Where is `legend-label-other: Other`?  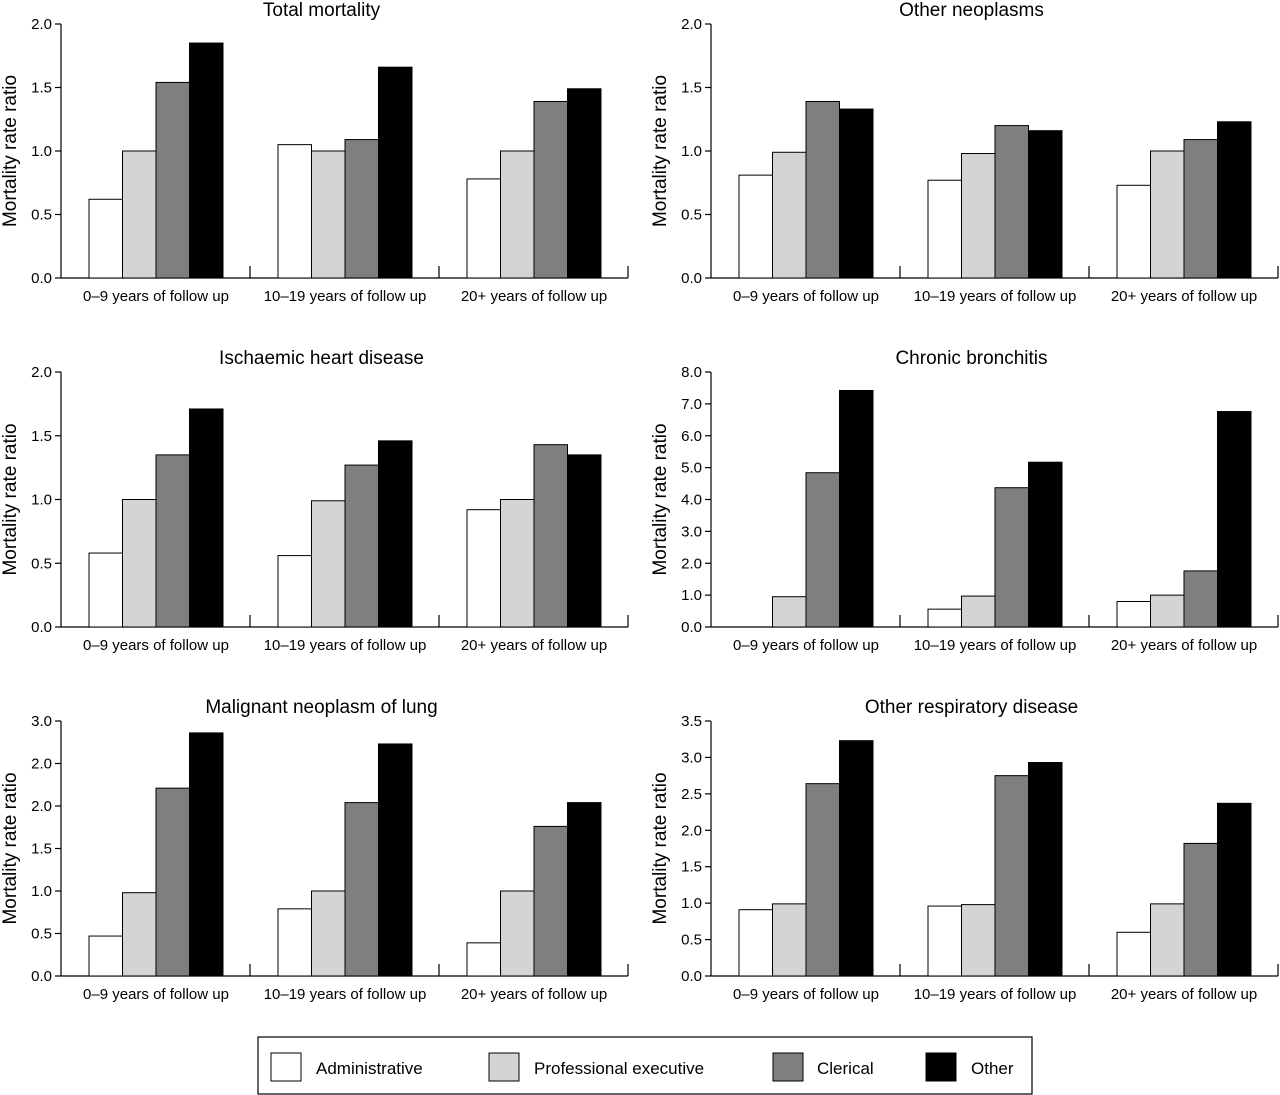
legend-label-other: Other is located at coordinates (992, 1068).